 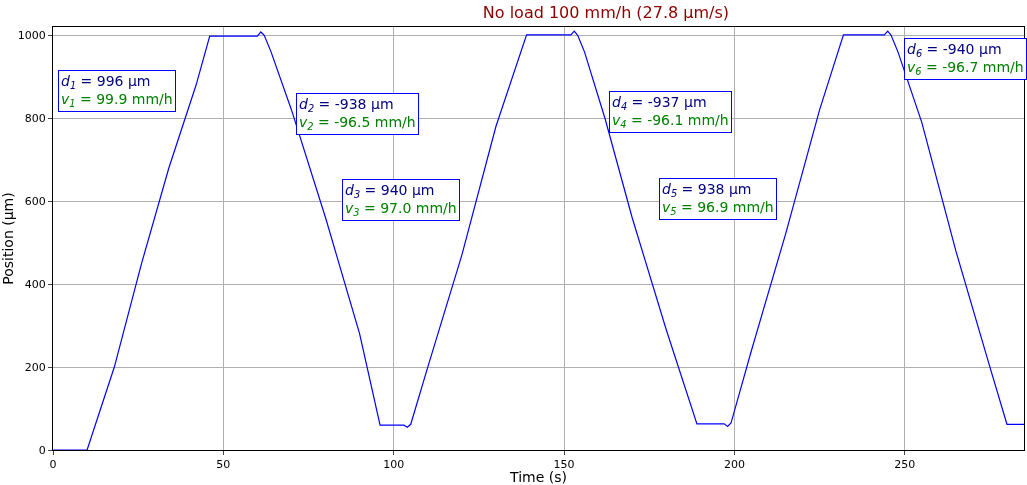 What do you see at coordinates (538, 477) in the screenshot?
I see `x-axis-title: Time (s)` at bounding box center [538, 477].